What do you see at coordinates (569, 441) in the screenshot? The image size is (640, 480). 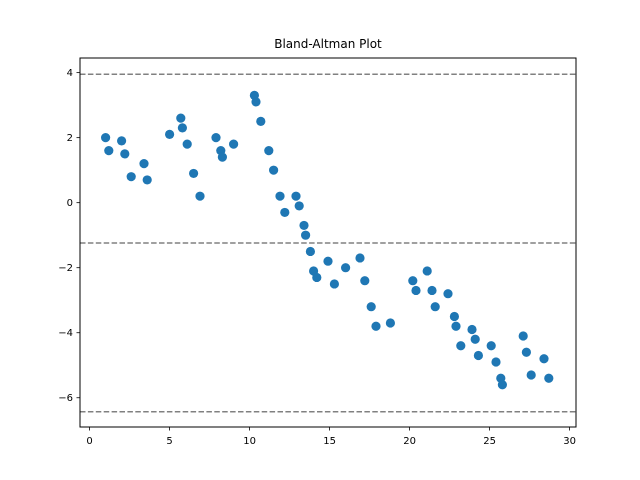 I see `x-tick-label: 30` at bounding box center [569, 441].